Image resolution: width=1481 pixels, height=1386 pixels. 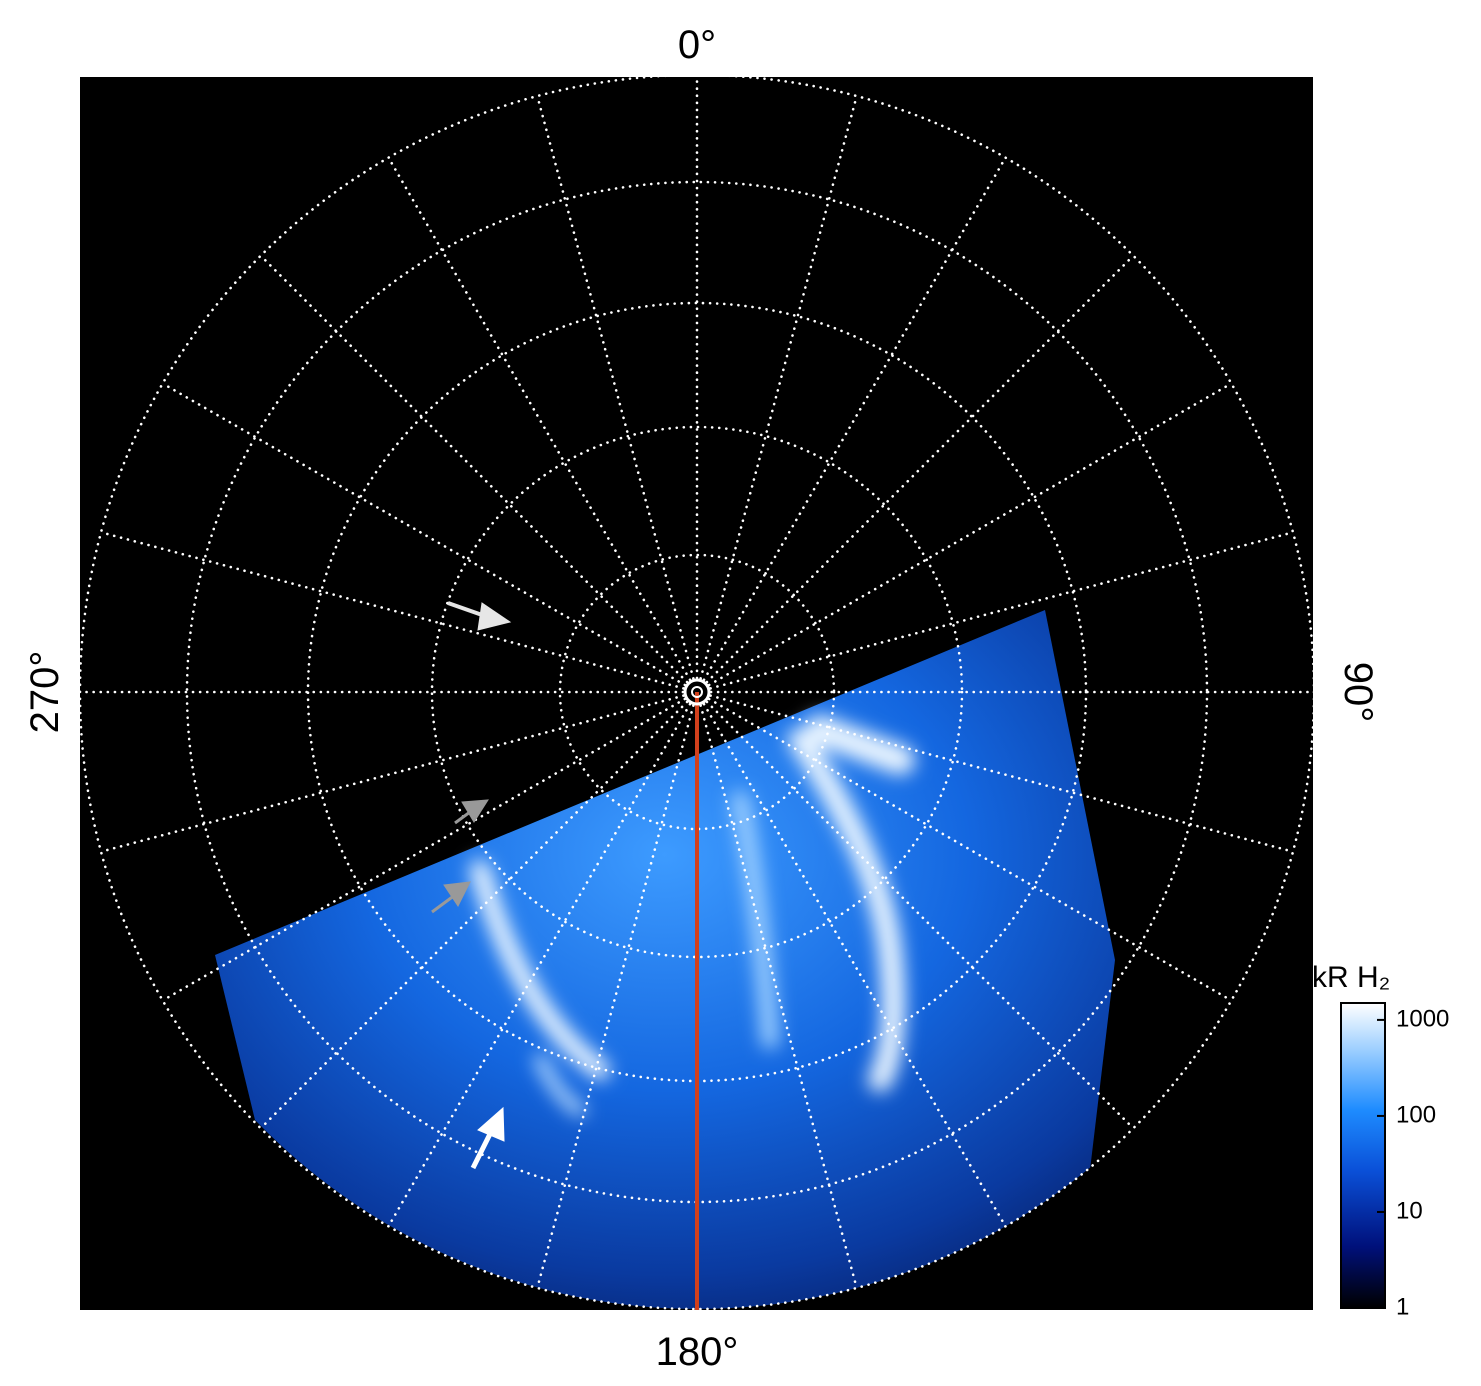 What do you see at coordinates (1402, 1306) in the screenshot?
I see `colorbar-tick-label: 1` at bounding box center [1402, 1306].